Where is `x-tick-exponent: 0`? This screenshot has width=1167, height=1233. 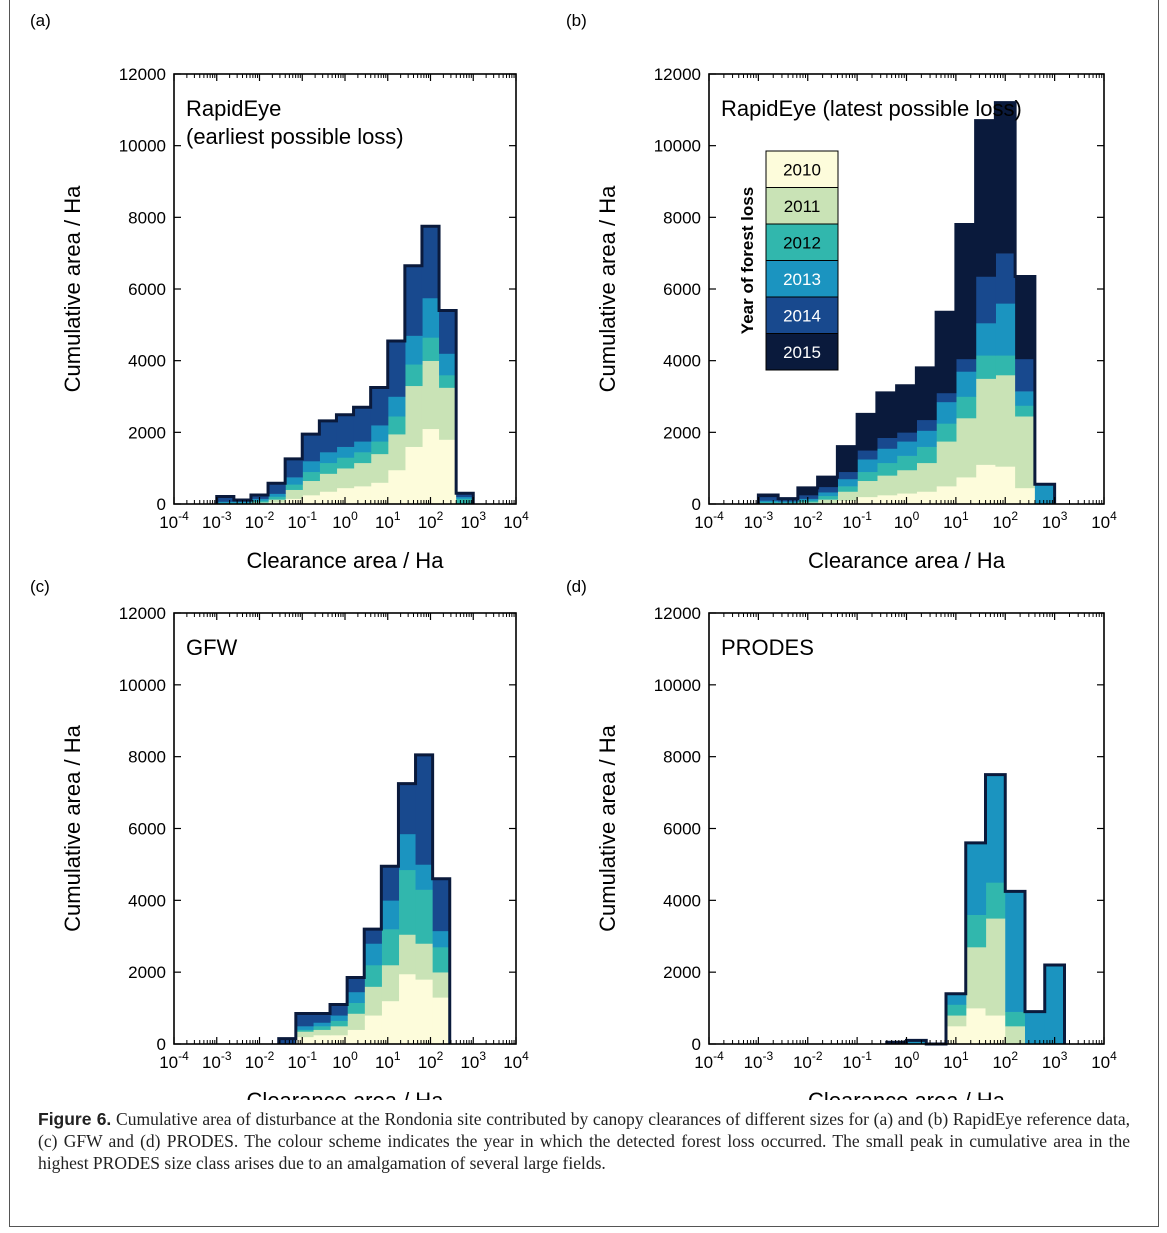 x-tick-exponent: 0 is located at coordinates (354, 516).